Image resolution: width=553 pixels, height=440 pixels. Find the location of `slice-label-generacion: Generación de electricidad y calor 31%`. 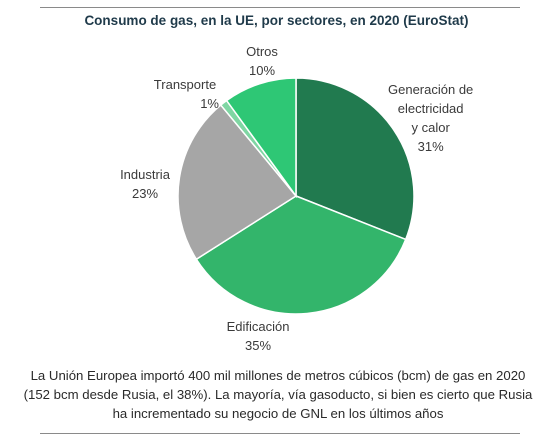

slice-label-generacion: Generación de electricidad y calor 31% is located at coordinates (430, 118).